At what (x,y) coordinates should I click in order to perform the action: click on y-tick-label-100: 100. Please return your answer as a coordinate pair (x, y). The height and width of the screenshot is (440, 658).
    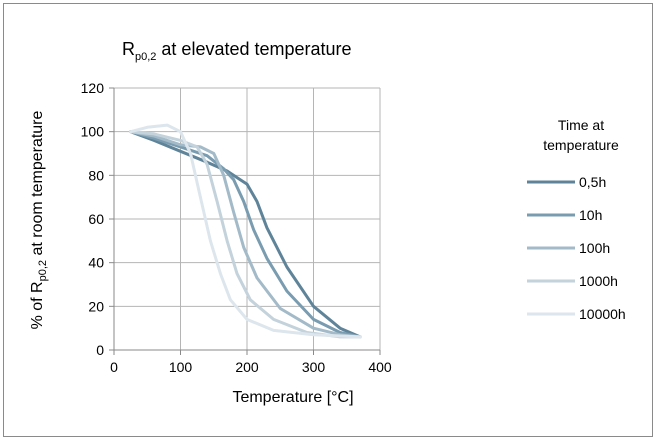
    Looking at the image, I should click on (93, 132).